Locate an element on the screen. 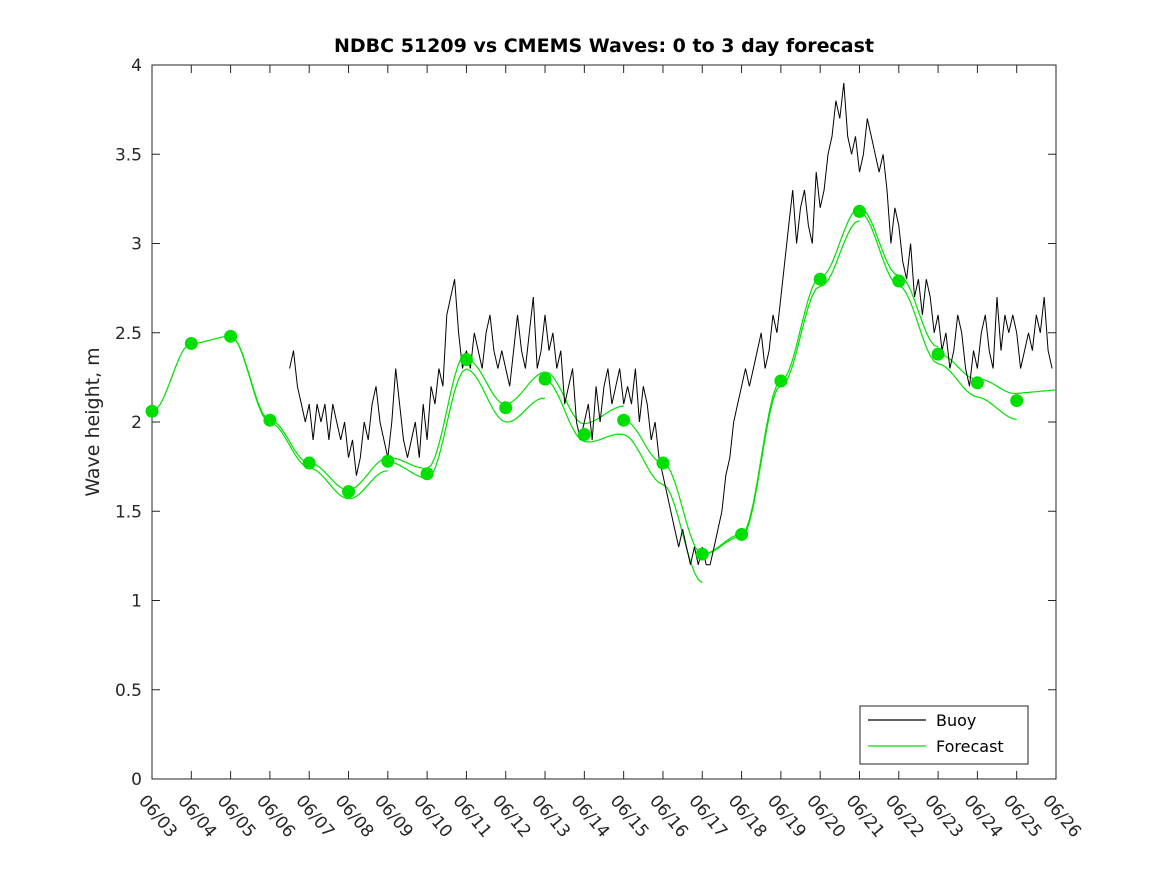 The width and height of the screenshot is (1167, 875). legend-buoy-label: Buoy is located at coordinates (956, 720).